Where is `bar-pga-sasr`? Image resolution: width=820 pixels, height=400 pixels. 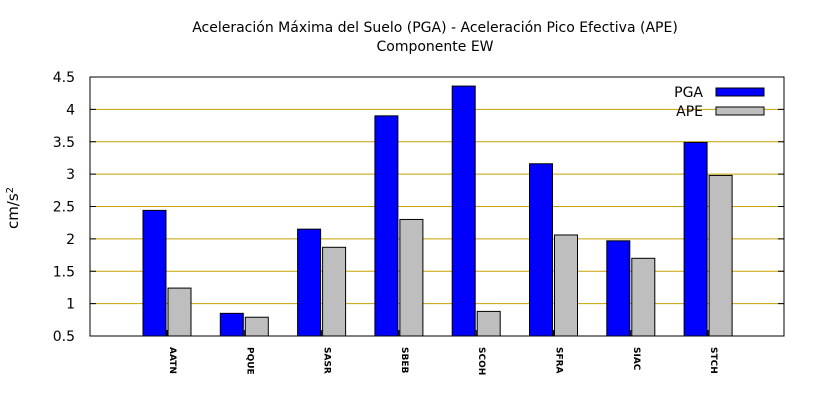
bar-pga-sasr is located at coordinates (309, 282).